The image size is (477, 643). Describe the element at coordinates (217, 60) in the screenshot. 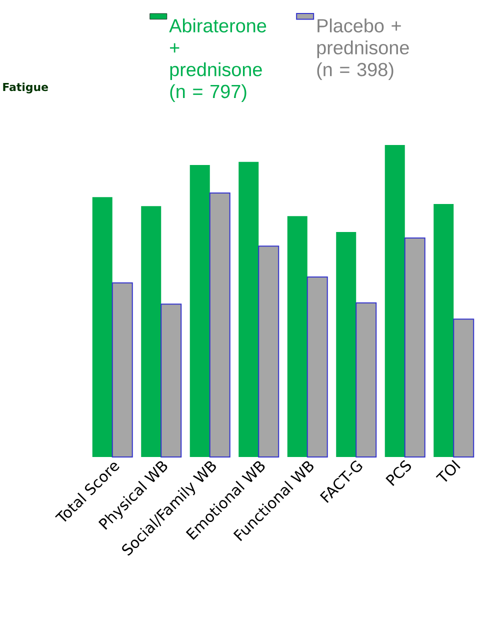

I see `legend-label: Abiraterone + prednisone (n = 797)` at that location.